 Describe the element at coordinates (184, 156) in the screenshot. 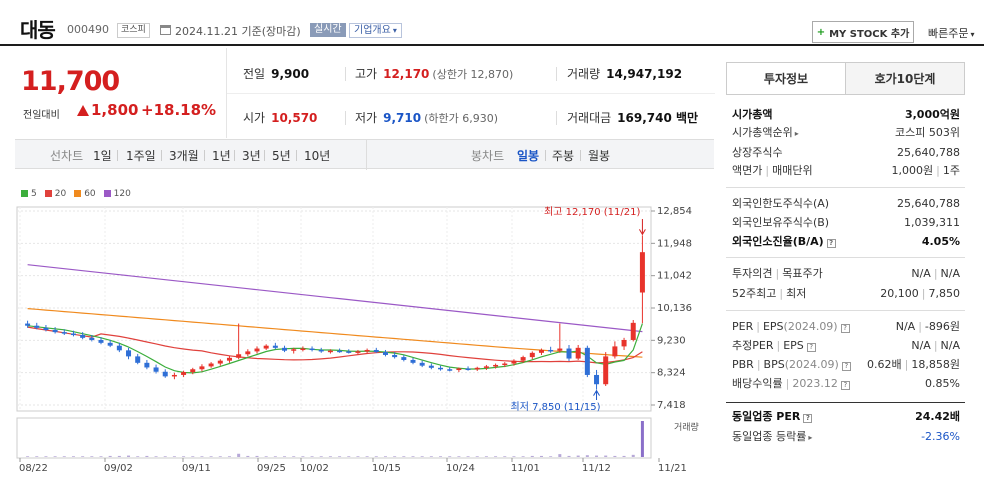

I see `period-3m: 3개월` at that location.